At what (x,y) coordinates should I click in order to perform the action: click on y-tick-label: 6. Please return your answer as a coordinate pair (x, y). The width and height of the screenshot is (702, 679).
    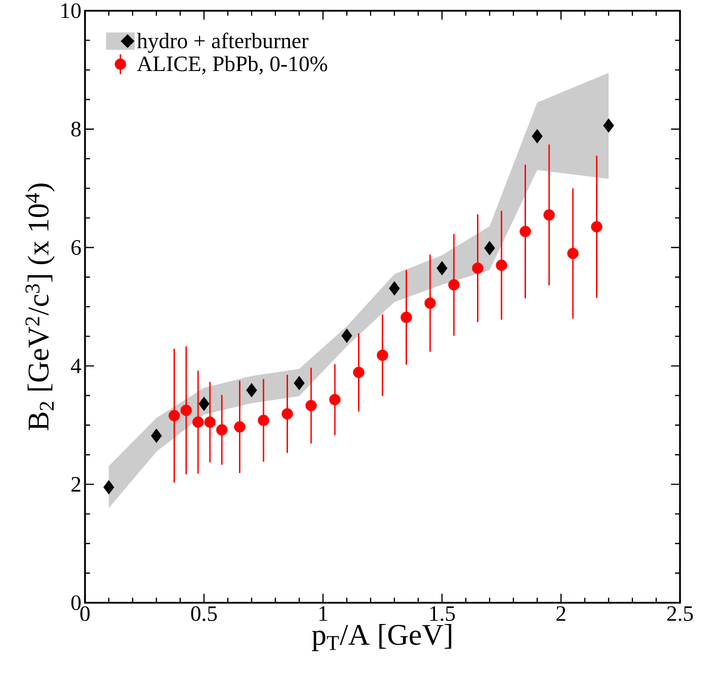
    Looking at the image, I should click on (76, 248).